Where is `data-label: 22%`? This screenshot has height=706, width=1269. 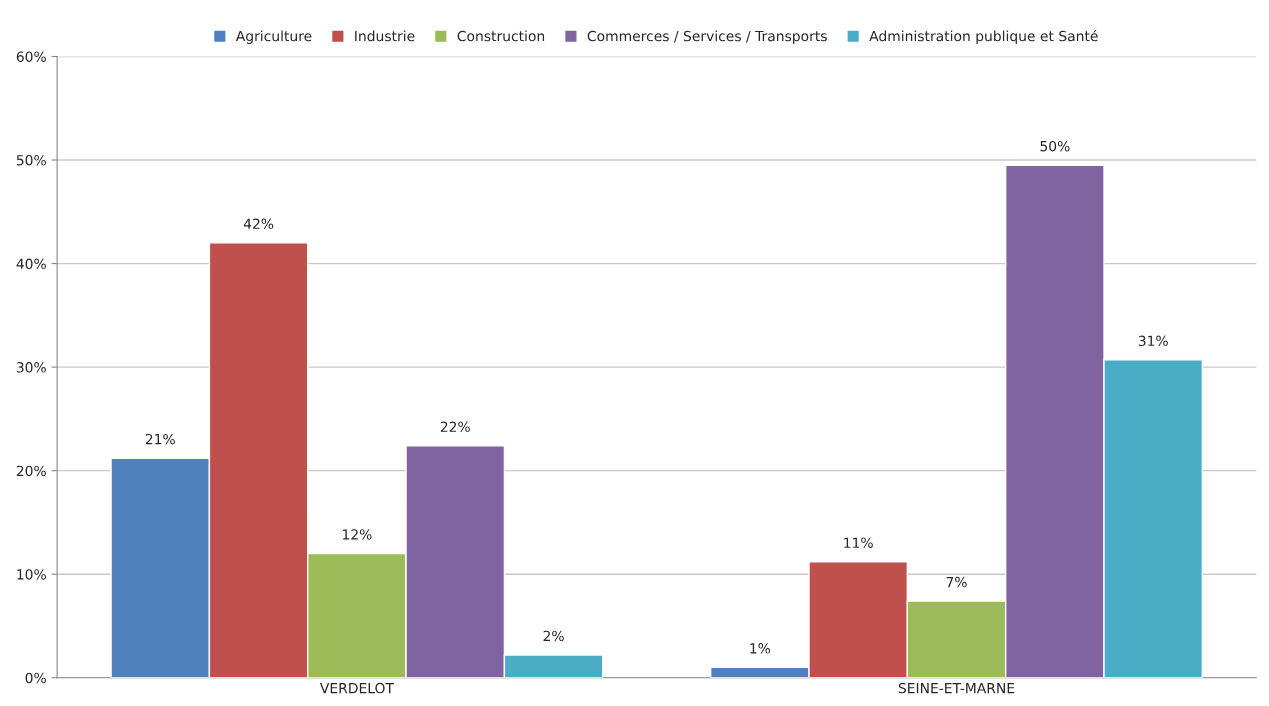 data-label: 22% is located at coordinates (455, 427).